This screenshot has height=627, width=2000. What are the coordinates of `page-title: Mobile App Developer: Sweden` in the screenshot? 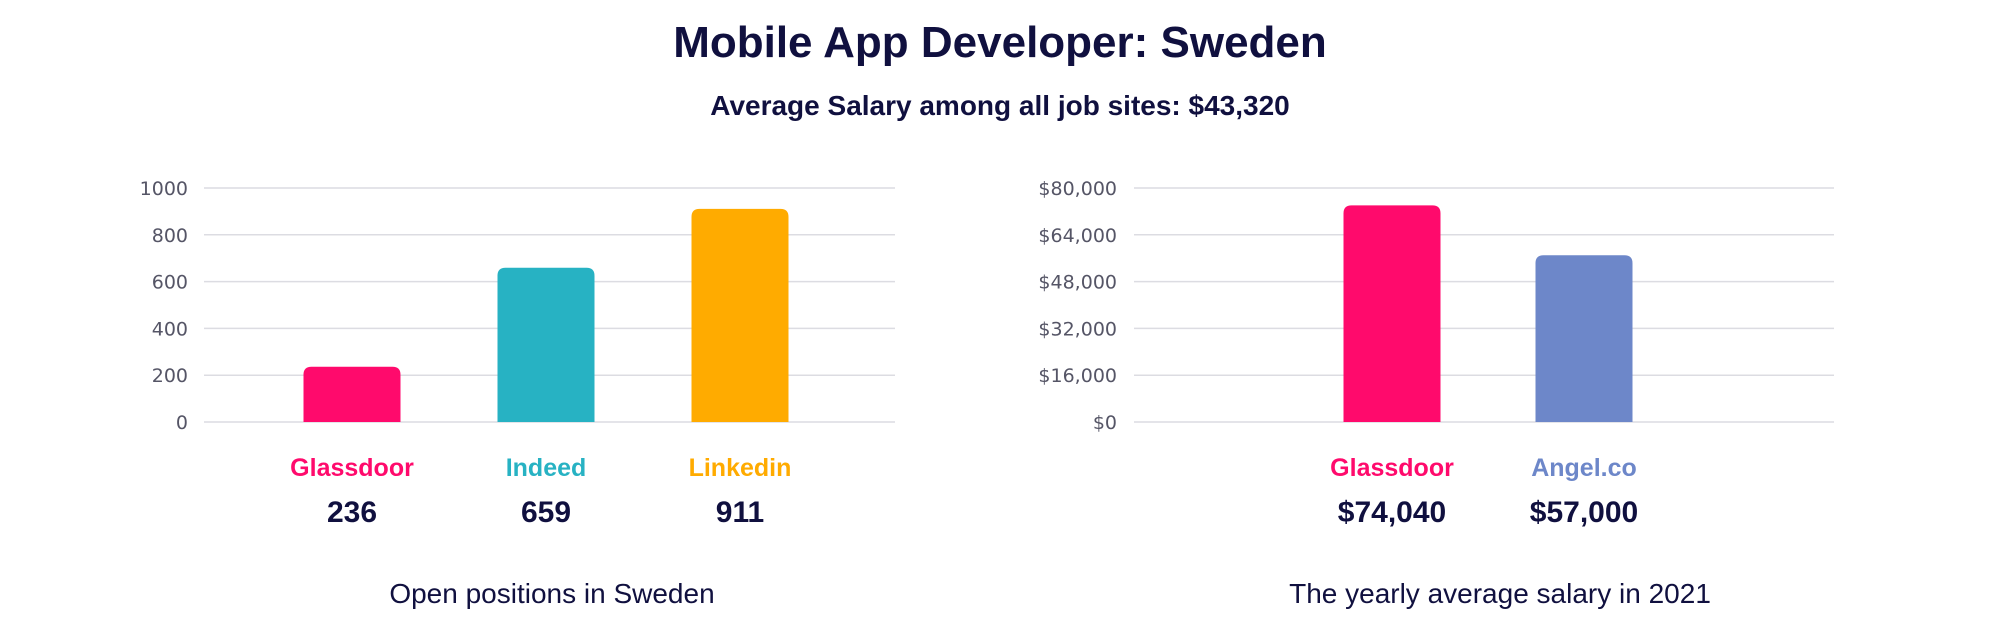 It's located at (1000, 42).